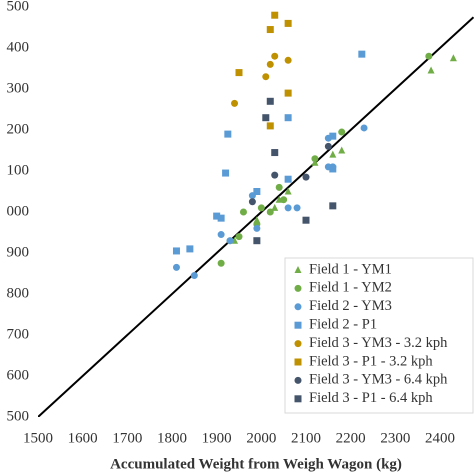  I want to click on y-tick-label: 700, so click(18, 334).